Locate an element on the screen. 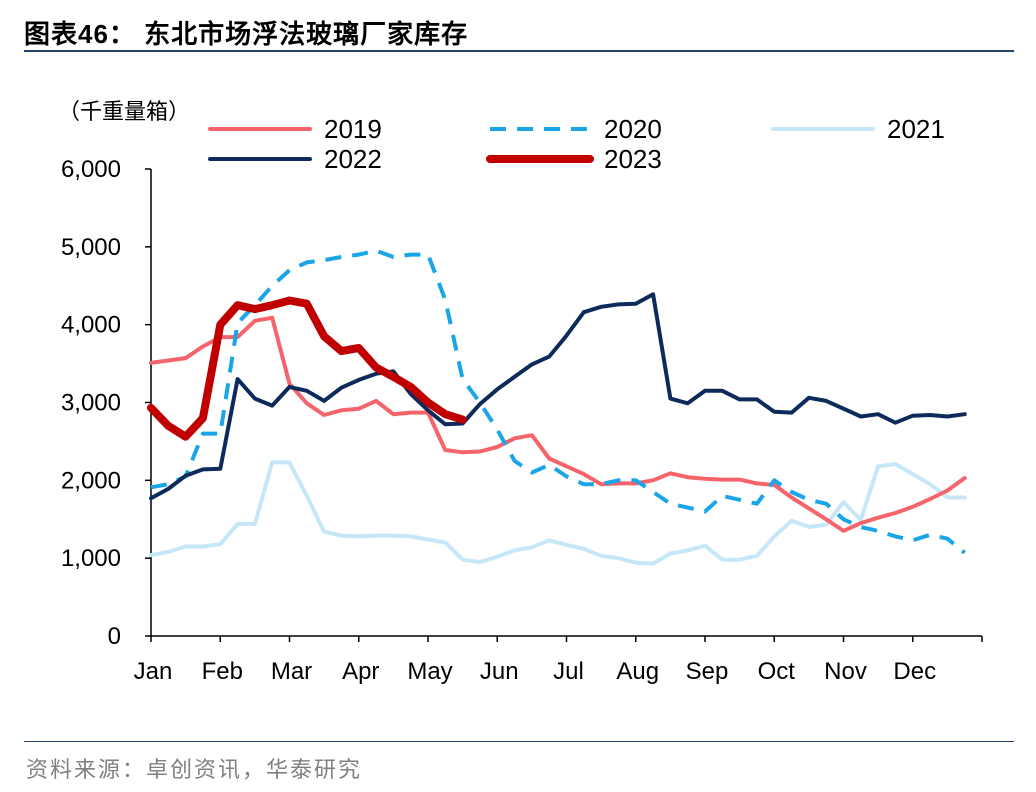 The image size is (1036, 792). y-tick-label: 3,000 is located at coordinates (91, 403).